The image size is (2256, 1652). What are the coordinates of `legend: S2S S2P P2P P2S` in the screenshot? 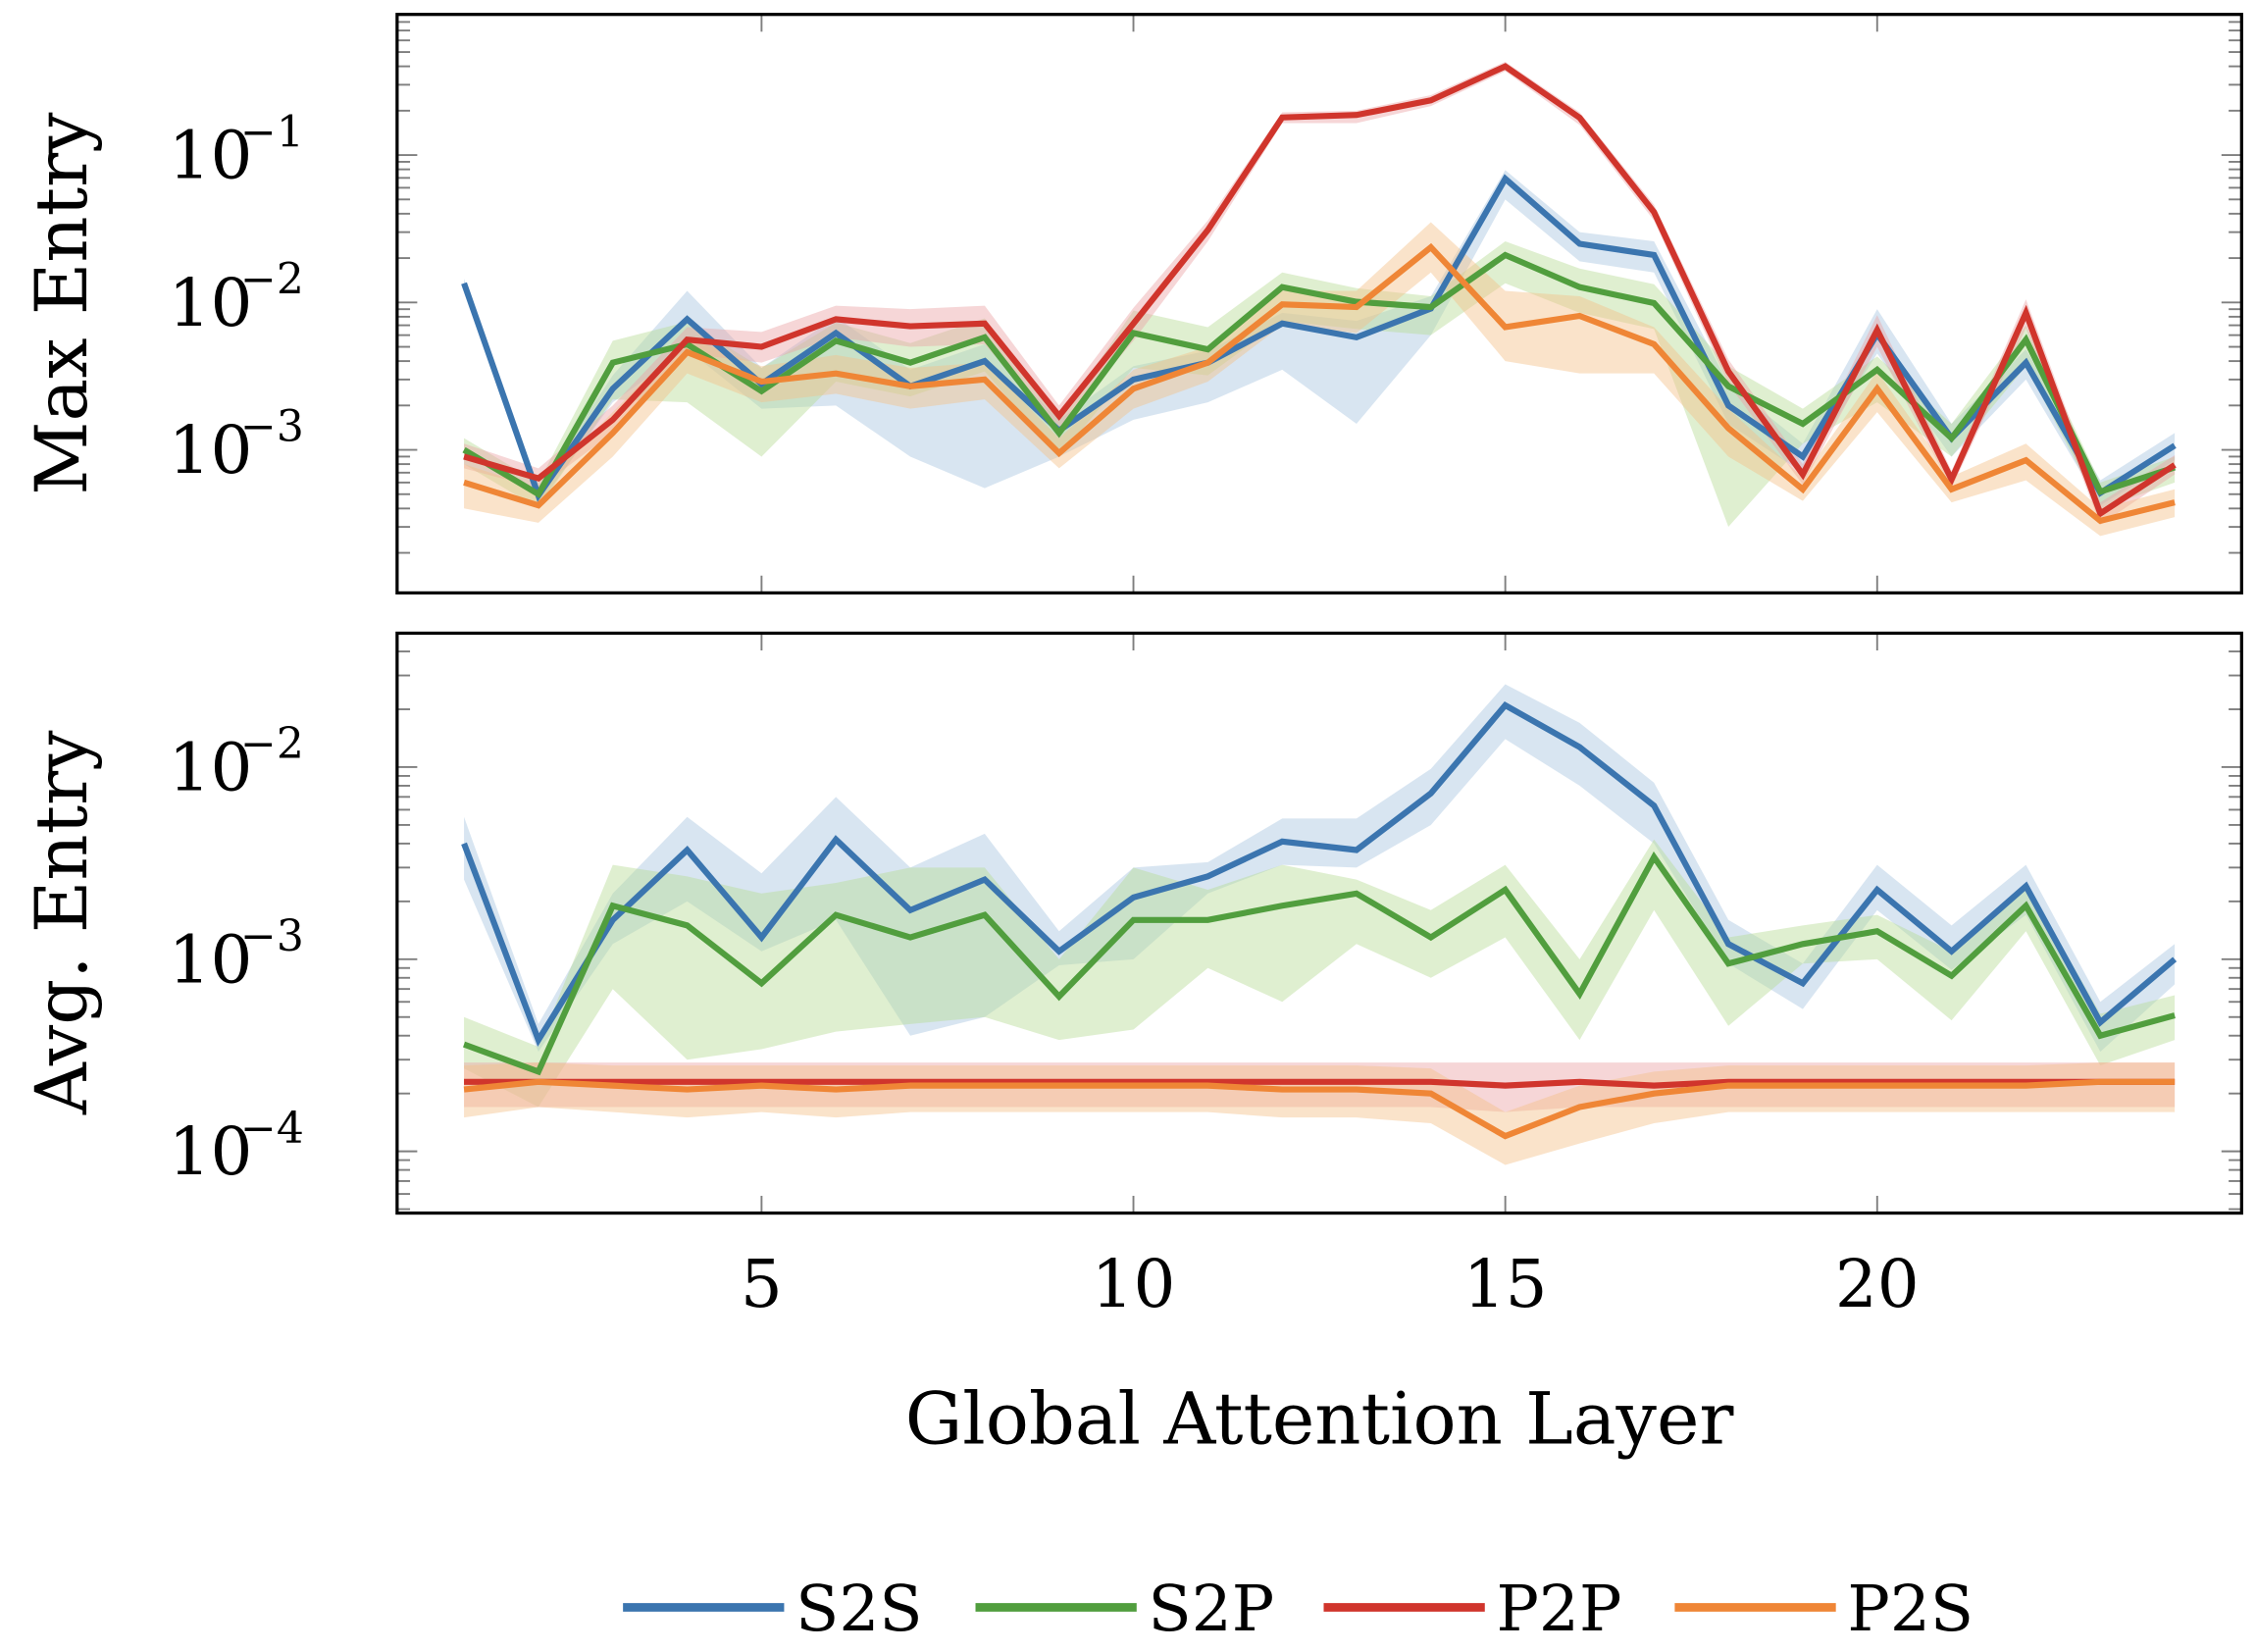 It's located at (1298, 1609).